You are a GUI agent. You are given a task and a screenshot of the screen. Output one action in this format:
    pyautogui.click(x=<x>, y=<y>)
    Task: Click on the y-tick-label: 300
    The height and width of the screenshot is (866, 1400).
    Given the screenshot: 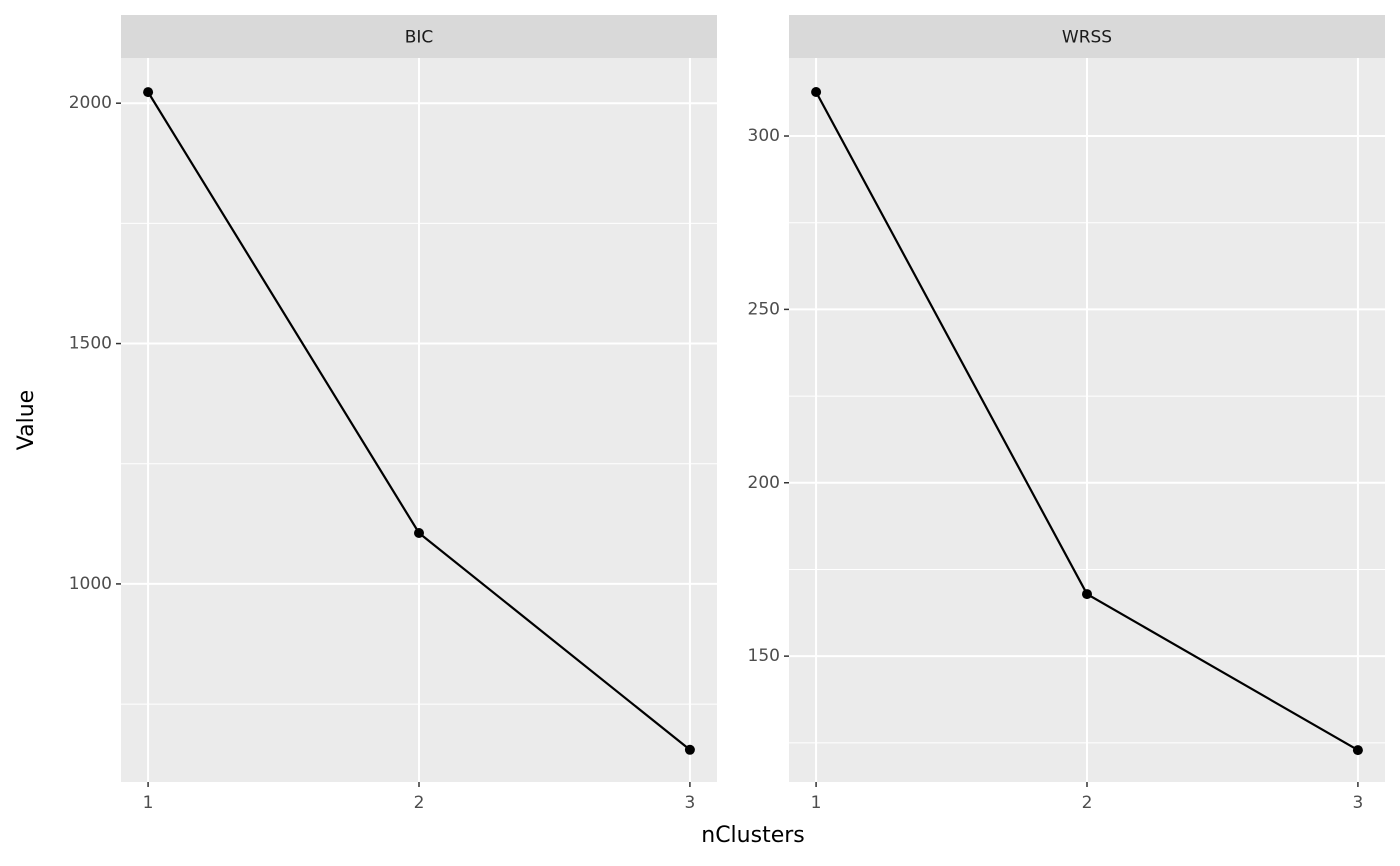 What is the action you would take?
    pyautogui.click(x=764, y=136)
    